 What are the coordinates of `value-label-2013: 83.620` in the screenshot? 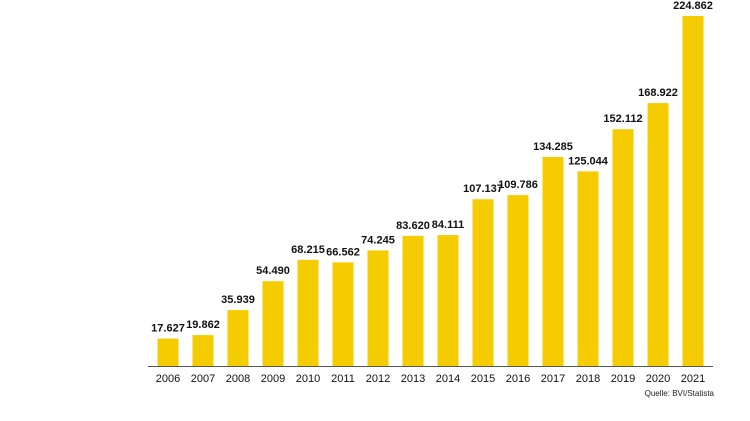 It's located at (413, 226).